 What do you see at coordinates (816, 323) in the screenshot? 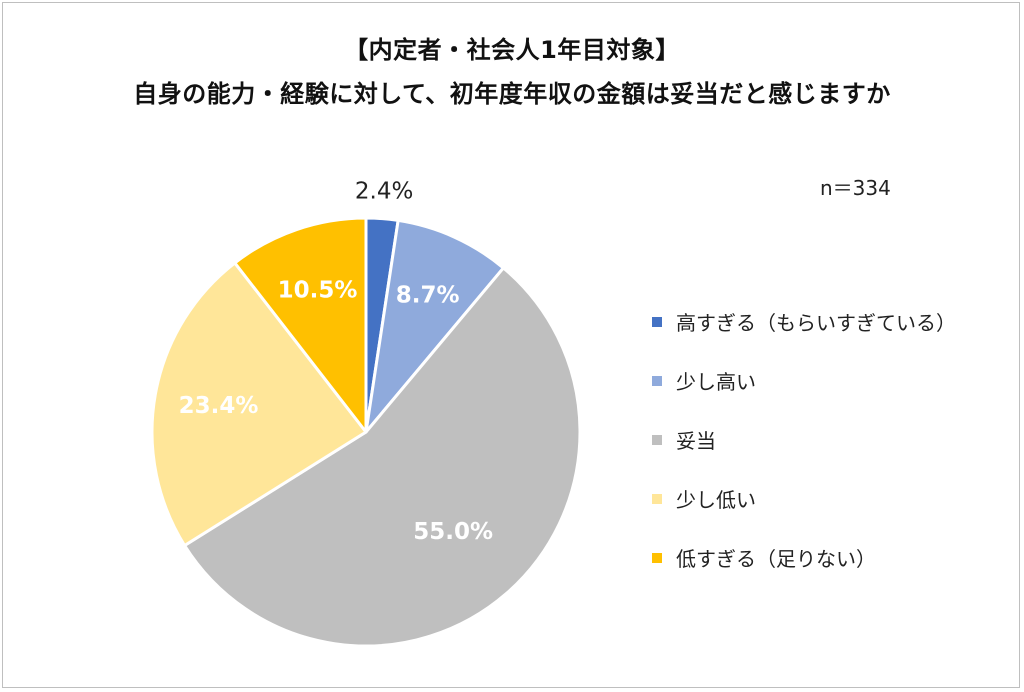
I see `legend-label: 高すぎる（もらいすぎている）` at bounding box center [816, 323].